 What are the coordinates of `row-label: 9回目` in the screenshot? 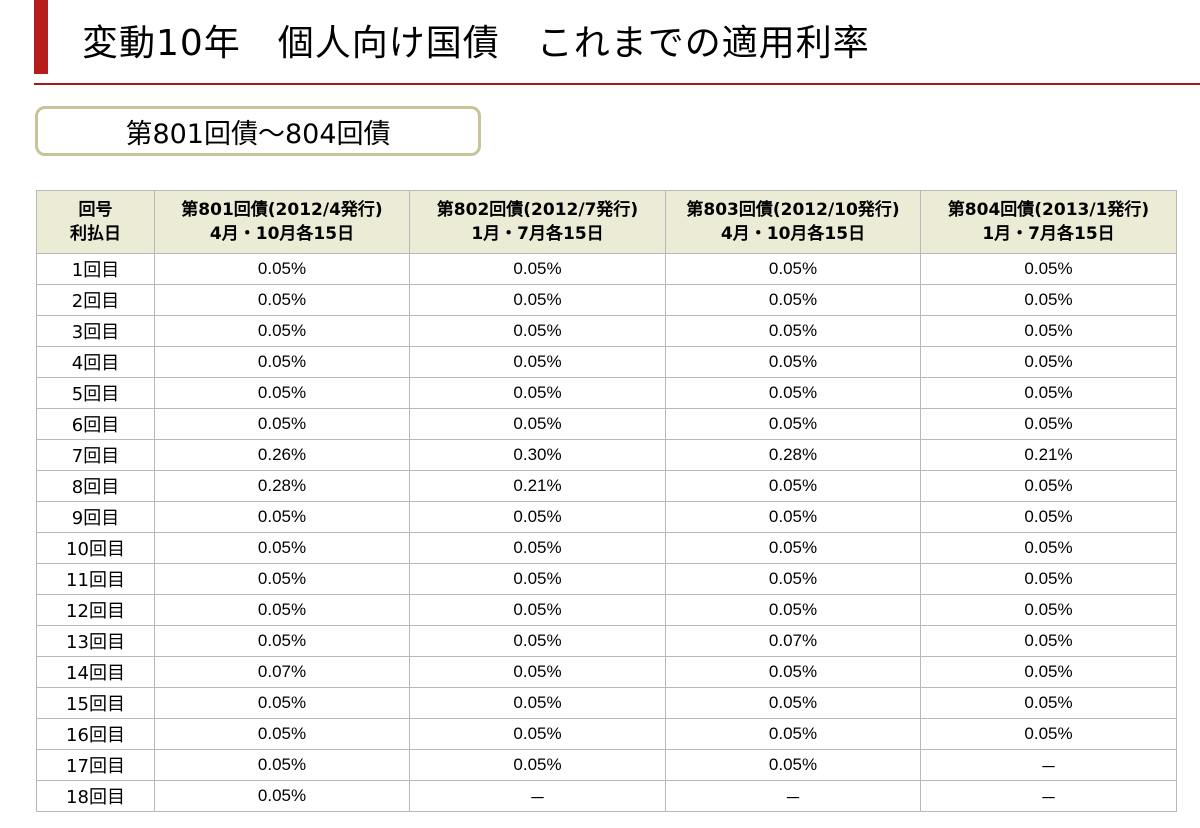 It's located at (95, 517).